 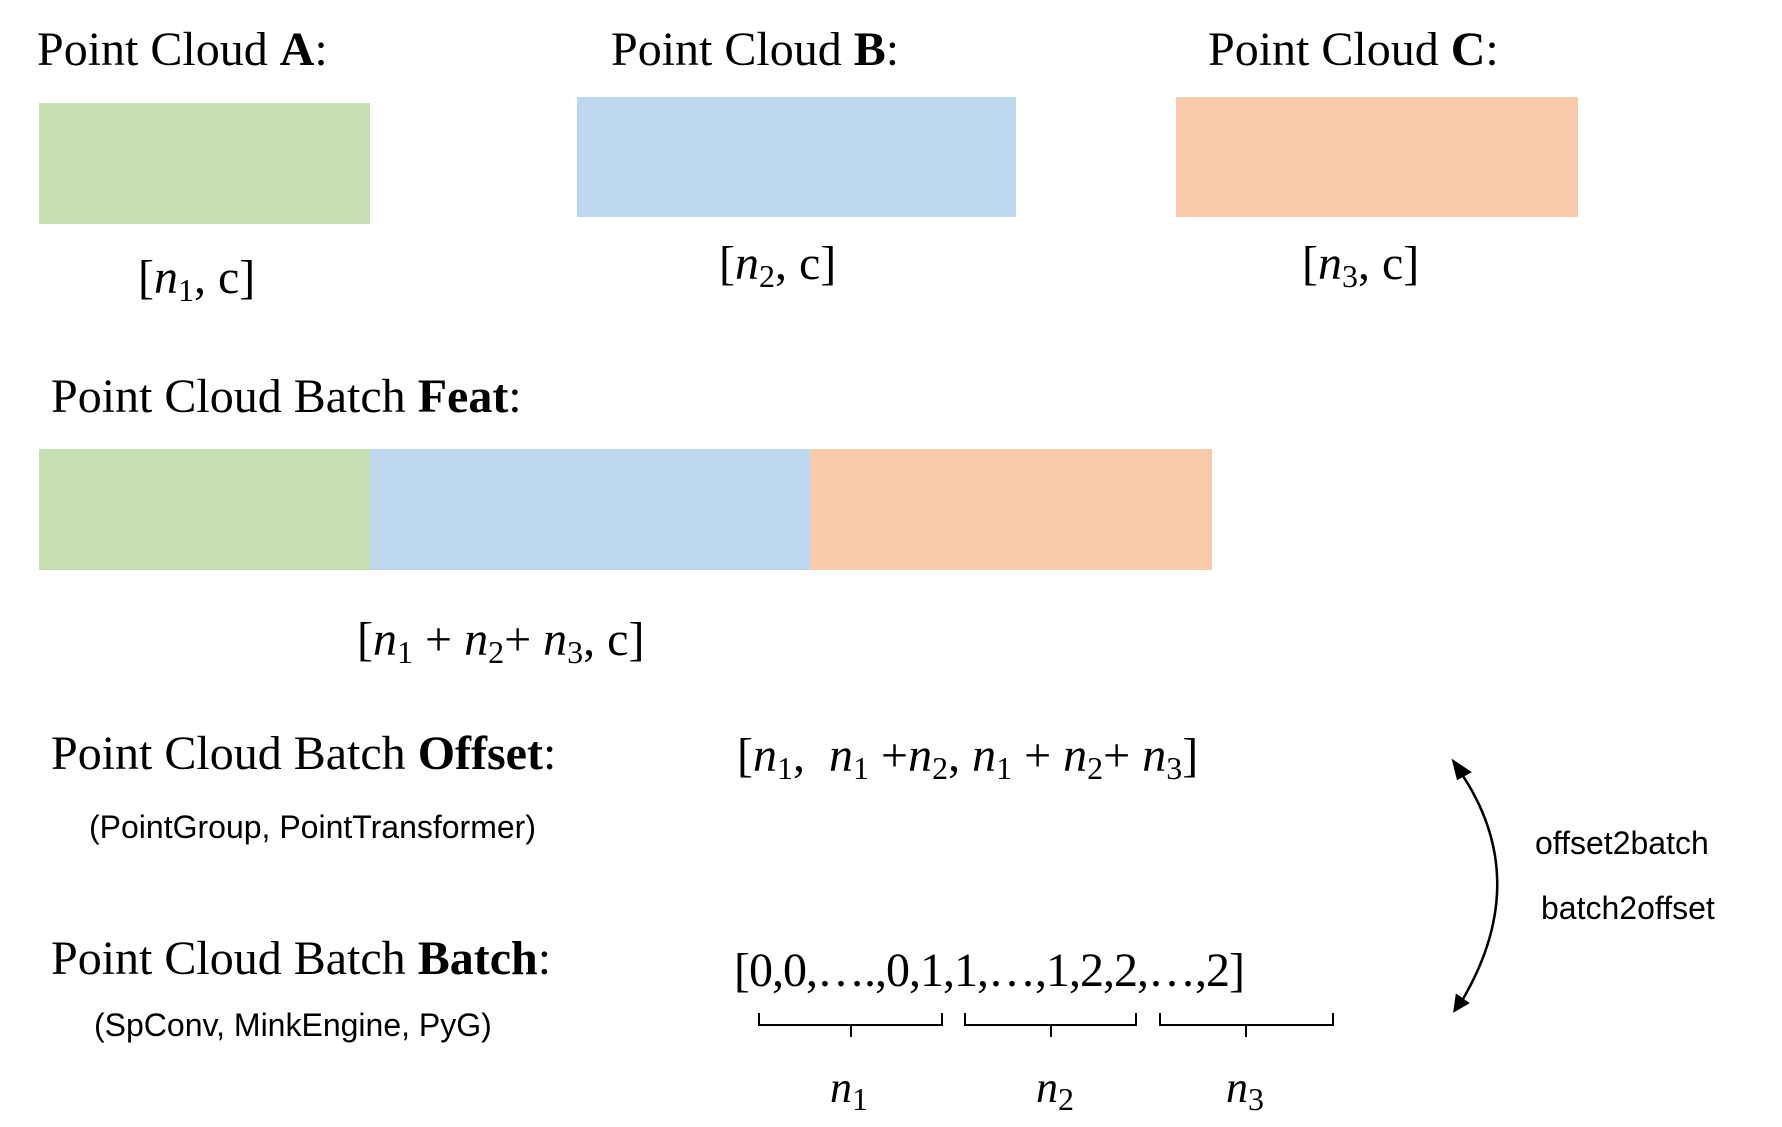 I want to click on cloud-c-shape: [n3, c], so click(x=1360, y=270).